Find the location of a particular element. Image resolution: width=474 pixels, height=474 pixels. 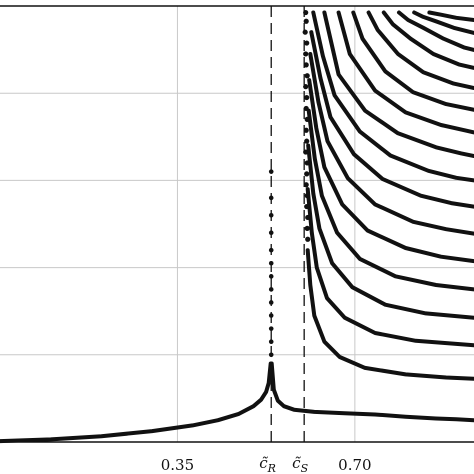

marker-subscript: S is located at coordinates (305, 468).